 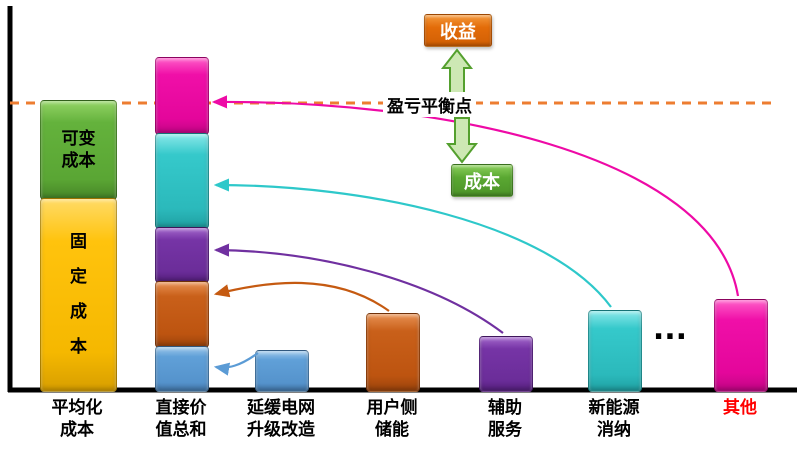 I want to click on fixed-cost-label: 固 定 成 本, so click(x=78, y=294).